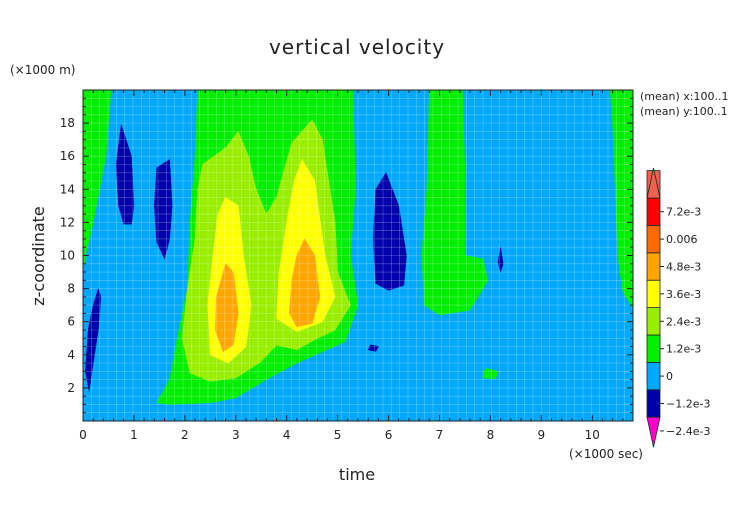 The height and width of the screenshot is (532, 752). Describe the element at coordinates (682, 239) in the screenshot. I see `colorbar-tick-label: 0.006` at that location.